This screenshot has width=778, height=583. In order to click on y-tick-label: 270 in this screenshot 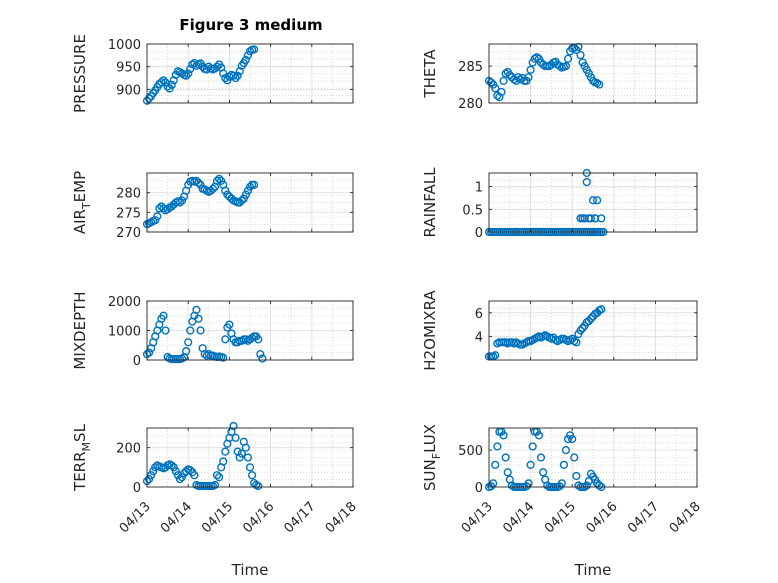, I will do `click(128, 233)`.